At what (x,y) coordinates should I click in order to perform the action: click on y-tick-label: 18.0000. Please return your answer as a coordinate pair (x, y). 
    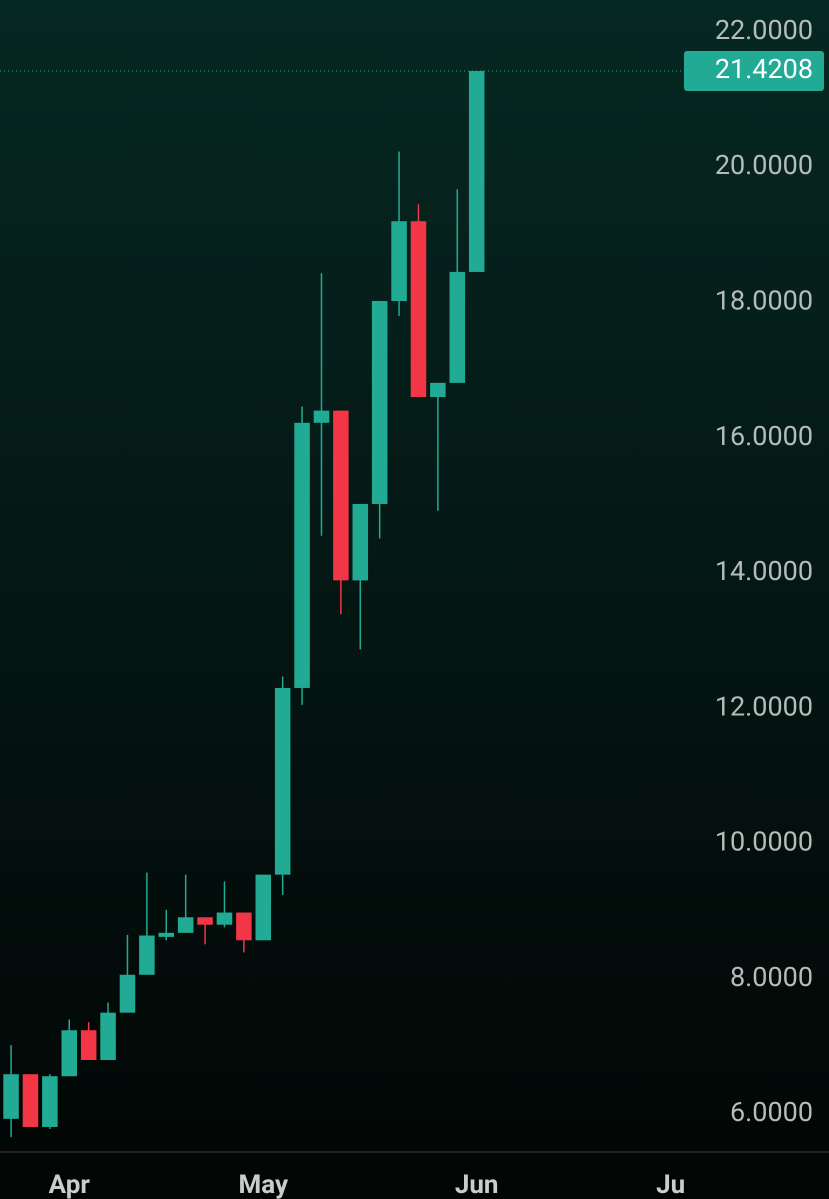
    Looking at the image, I should click on (764, 300).